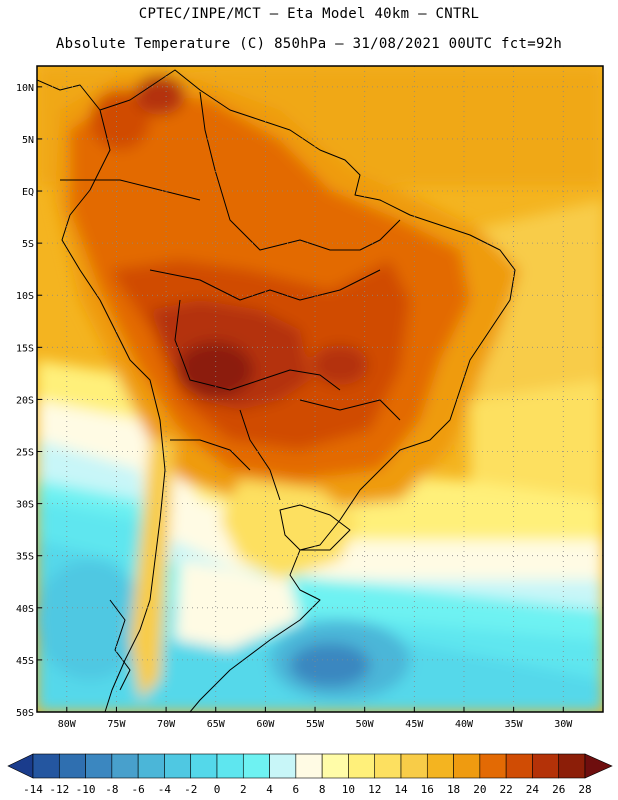 The image size is (618, 800). I want to click on lon-label: 35W, so click(514, 724).